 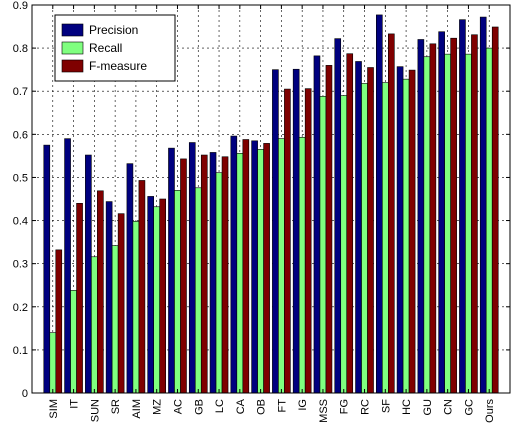 What do you see at coordinates (116, 406) in the screenshot?
I see `x-tick-label: SR` at bounding box center [116, 406].